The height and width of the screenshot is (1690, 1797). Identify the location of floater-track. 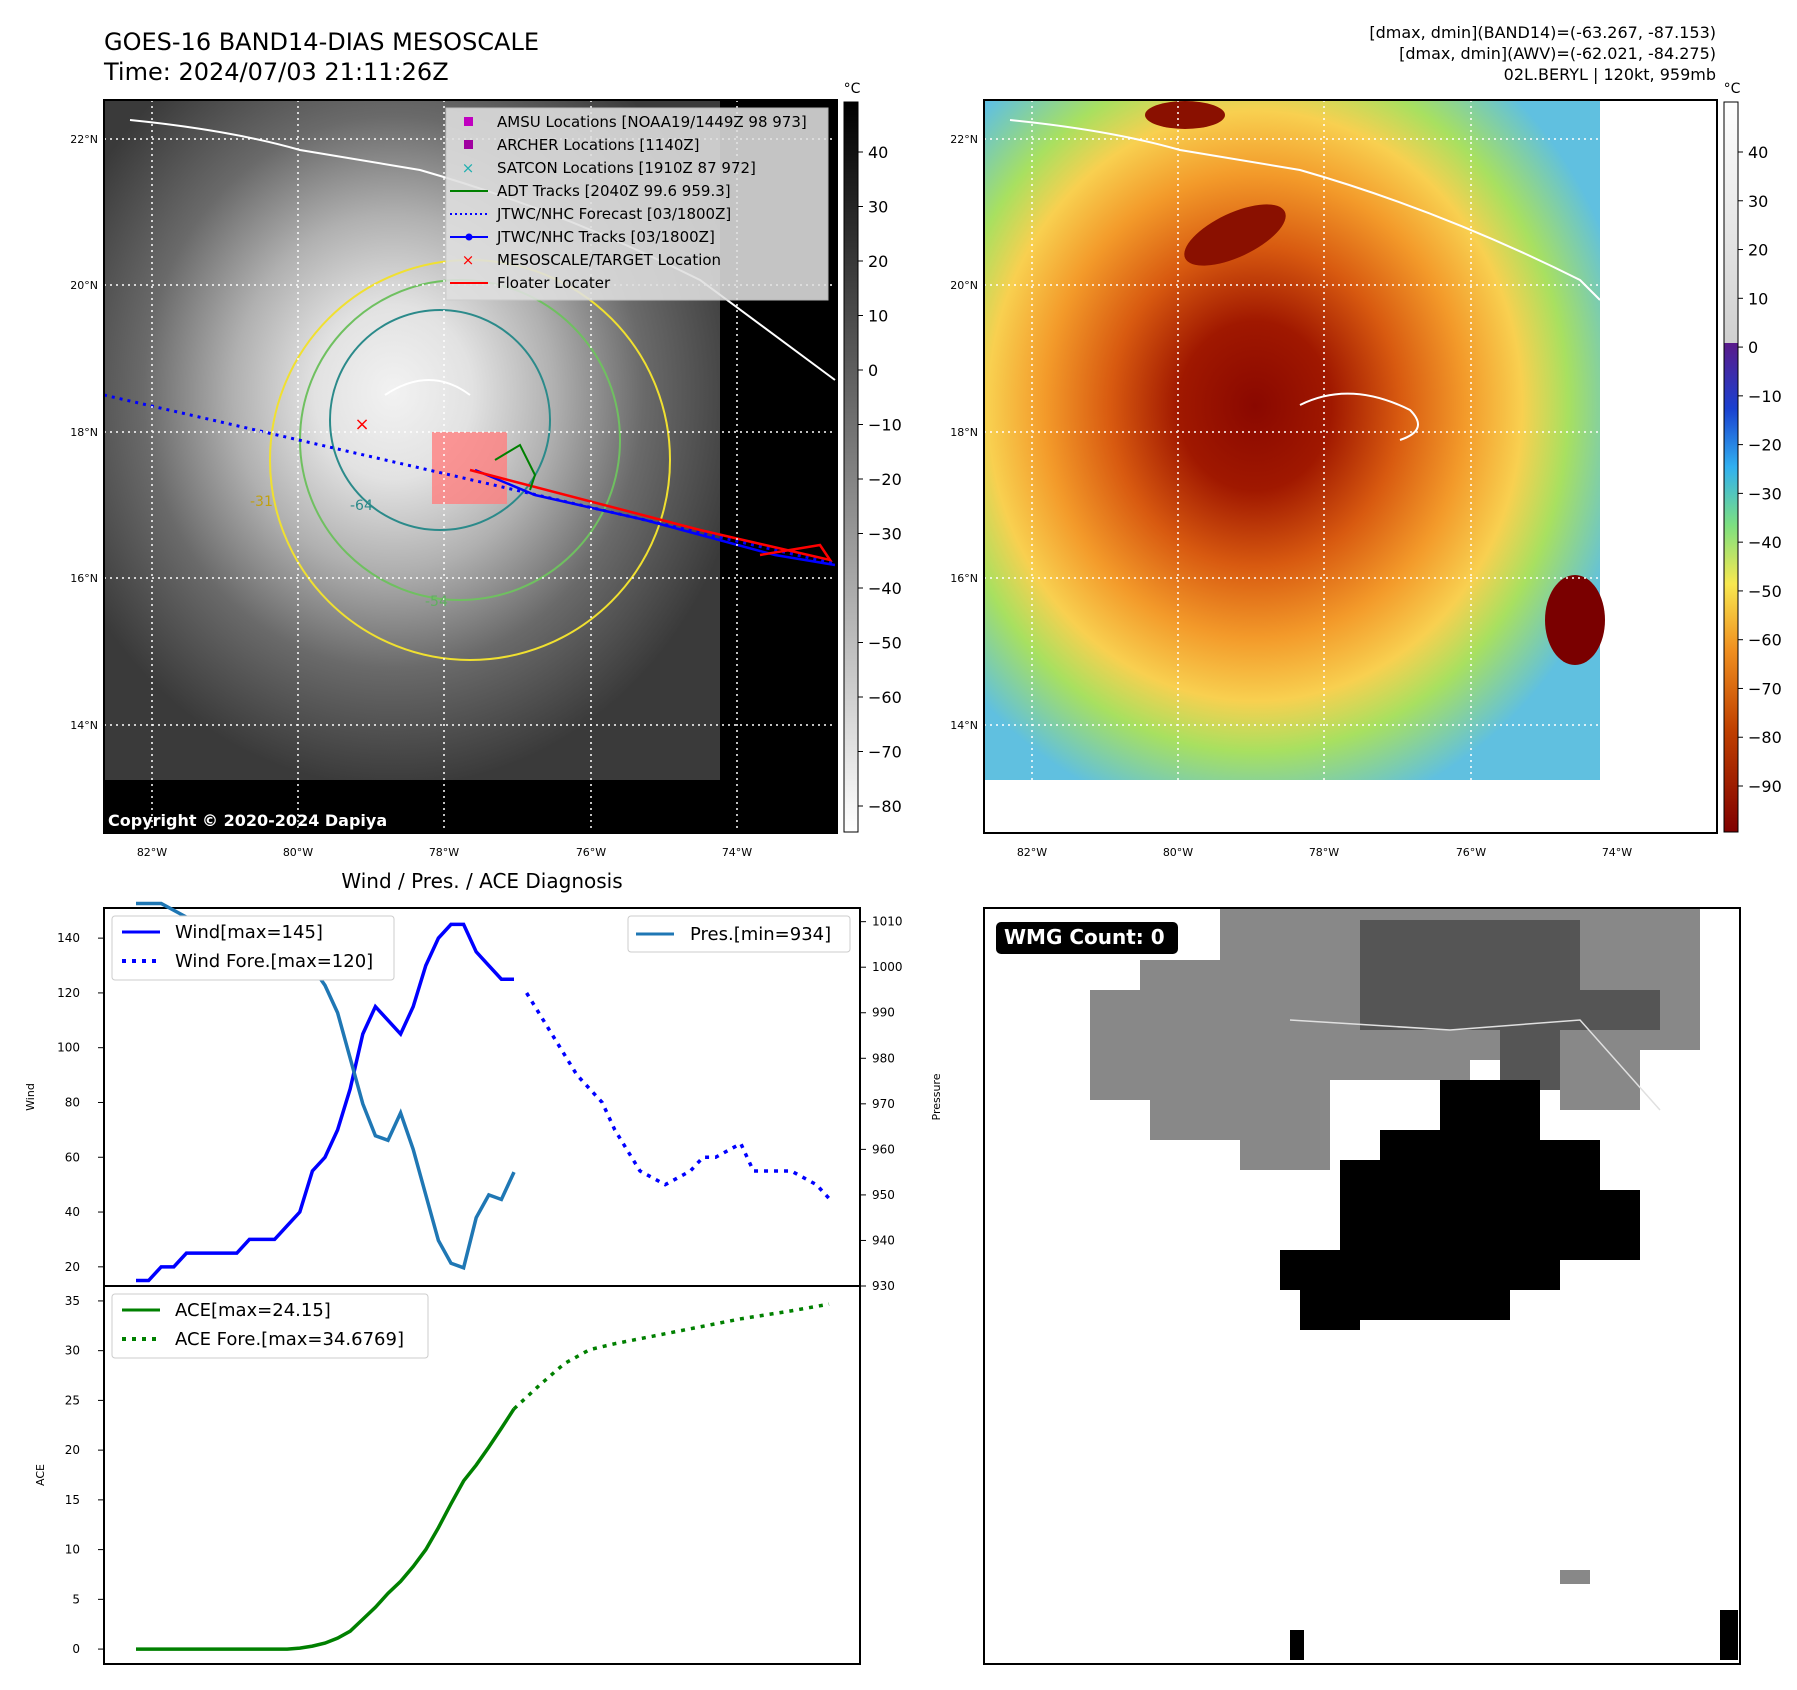
(651, 515).